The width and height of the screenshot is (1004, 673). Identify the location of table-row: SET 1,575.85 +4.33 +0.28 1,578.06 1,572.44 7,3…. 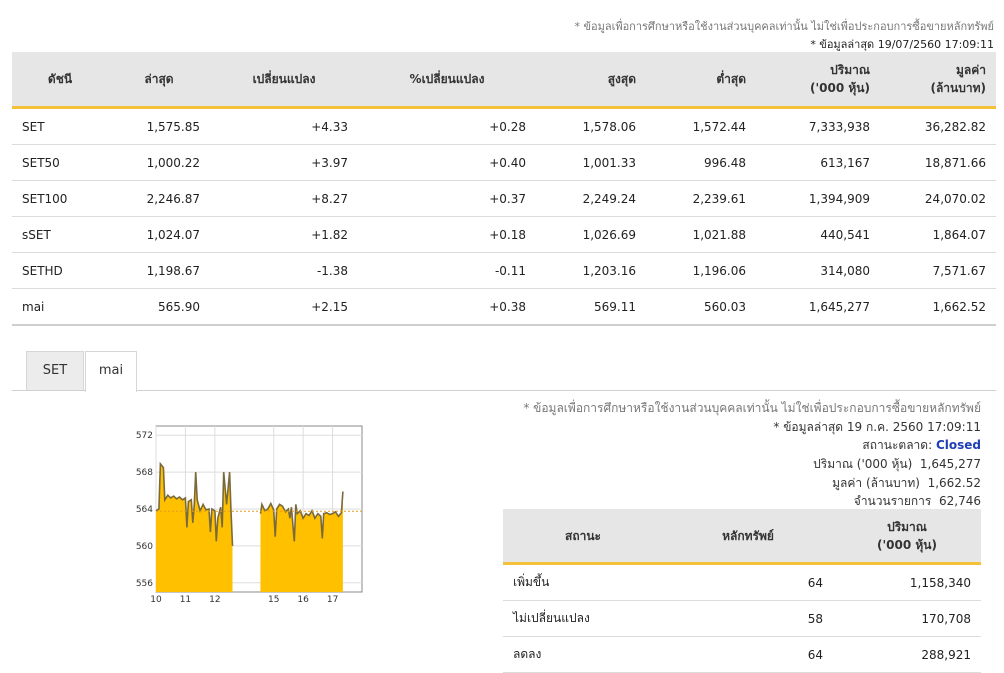
(504, 126).